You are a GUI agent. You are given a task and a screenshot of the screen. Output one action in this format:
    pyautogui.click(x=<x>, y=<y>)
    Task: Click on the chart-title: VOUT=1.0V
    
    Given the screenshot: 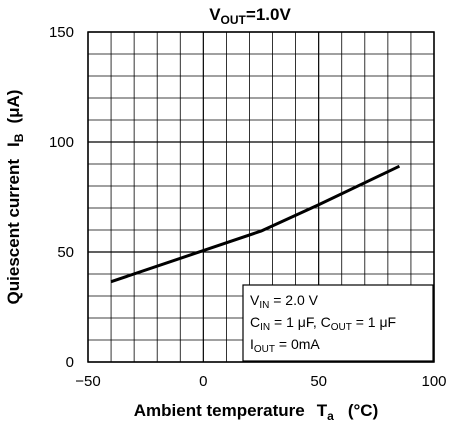 What is the action you would take?
    pyautogui.click(x=250, y=16)
    